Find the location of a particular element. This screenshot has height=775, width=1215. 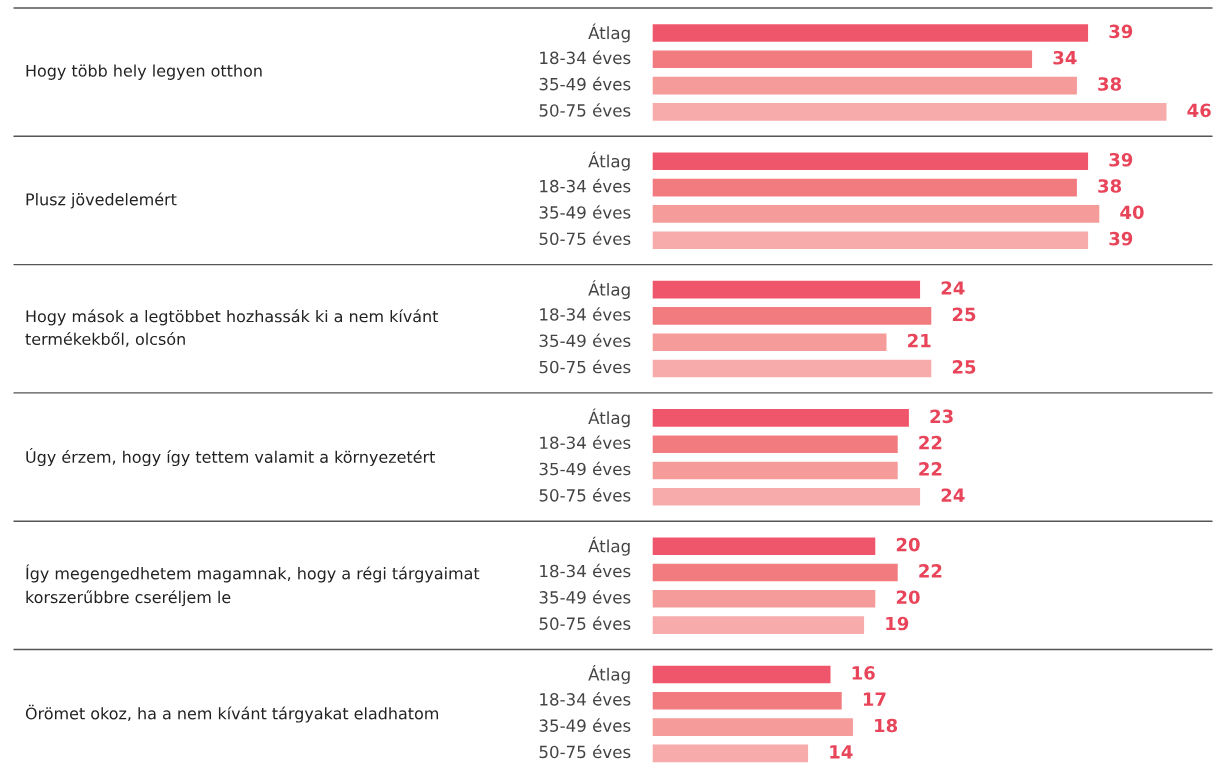

series-label: 35-49 éves is located at coordinates (585, 83).